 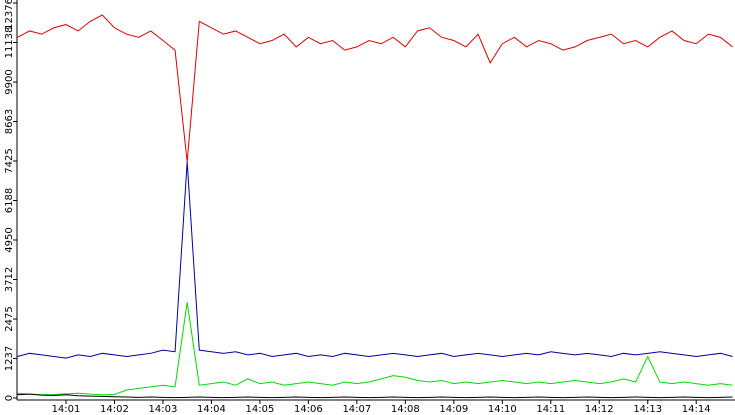 I want to click on y-tick-label: 9900, so click(x=9, y=81).